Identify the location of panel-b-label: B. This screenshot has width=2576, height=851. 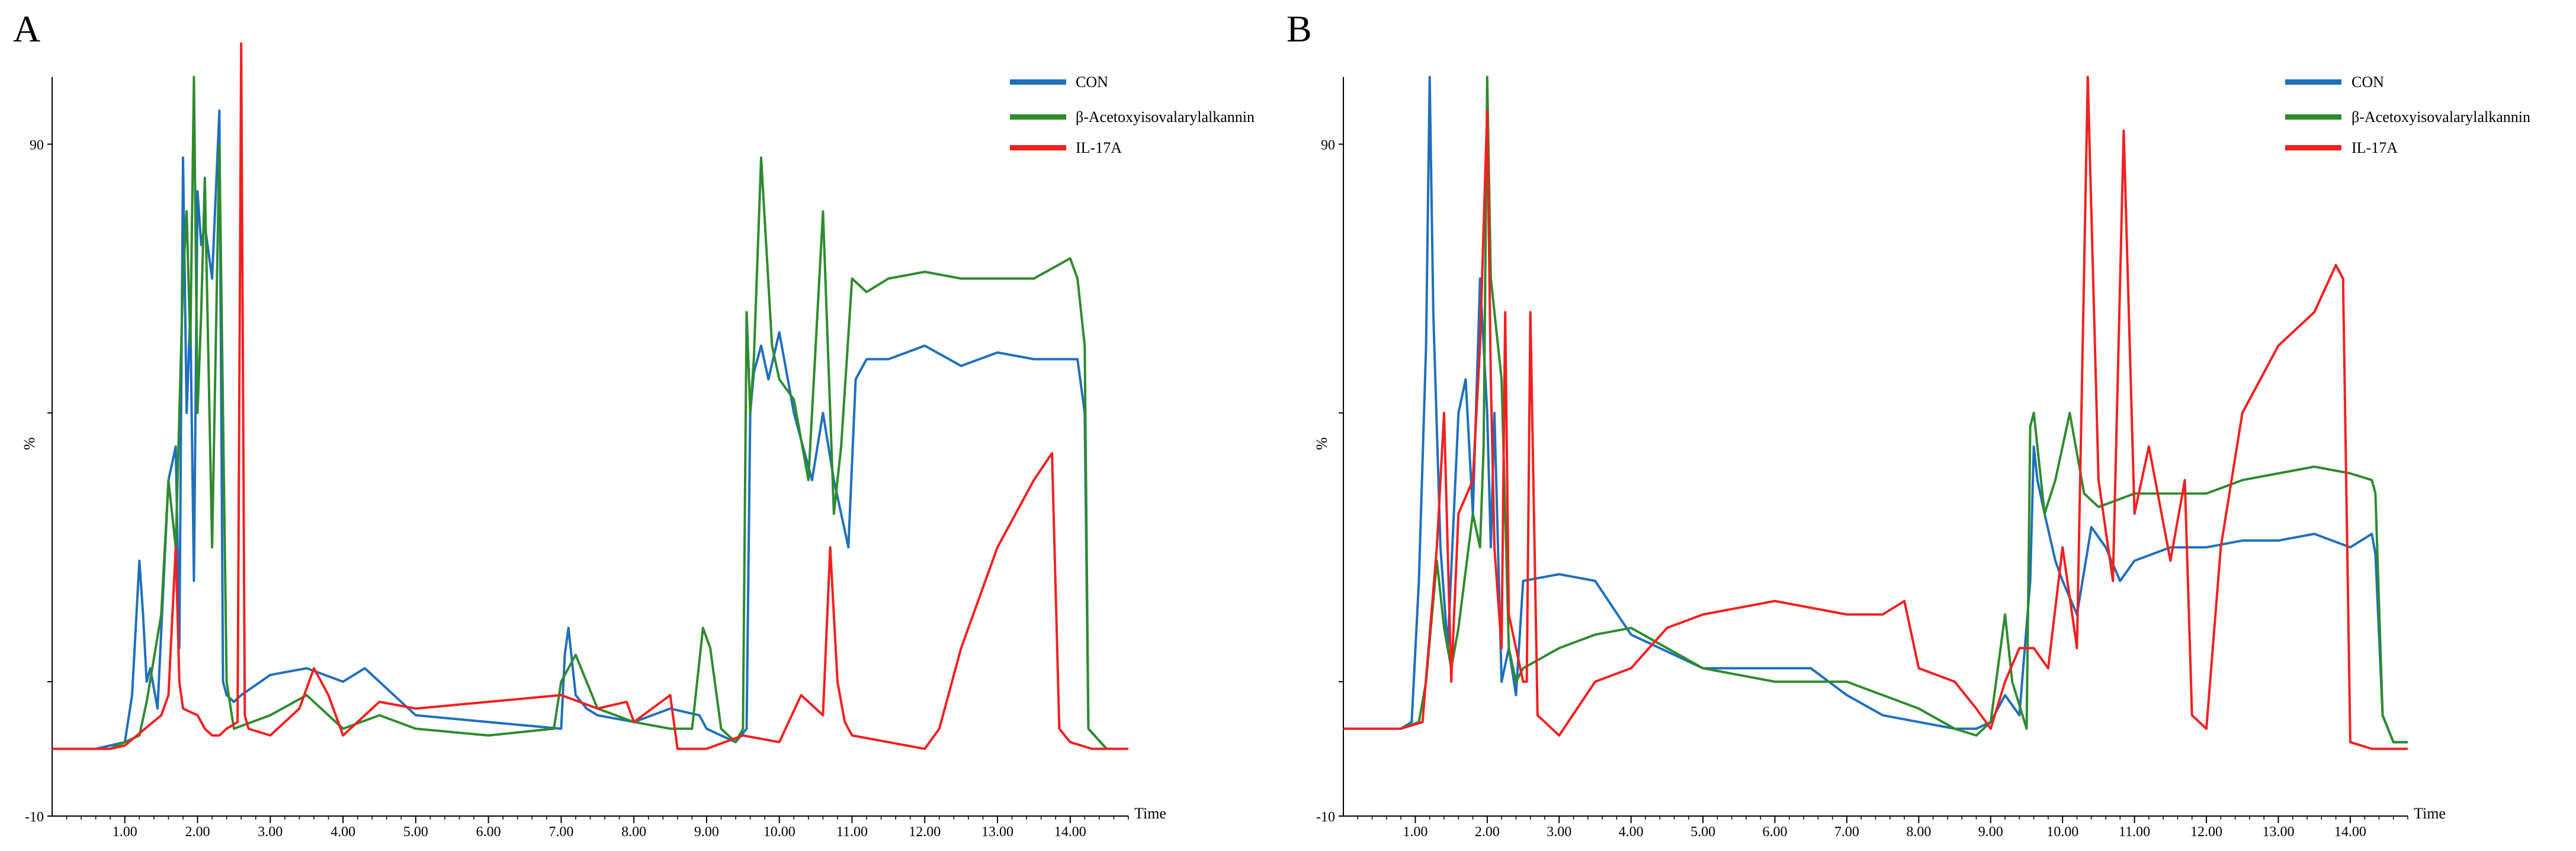
(1299, 29).